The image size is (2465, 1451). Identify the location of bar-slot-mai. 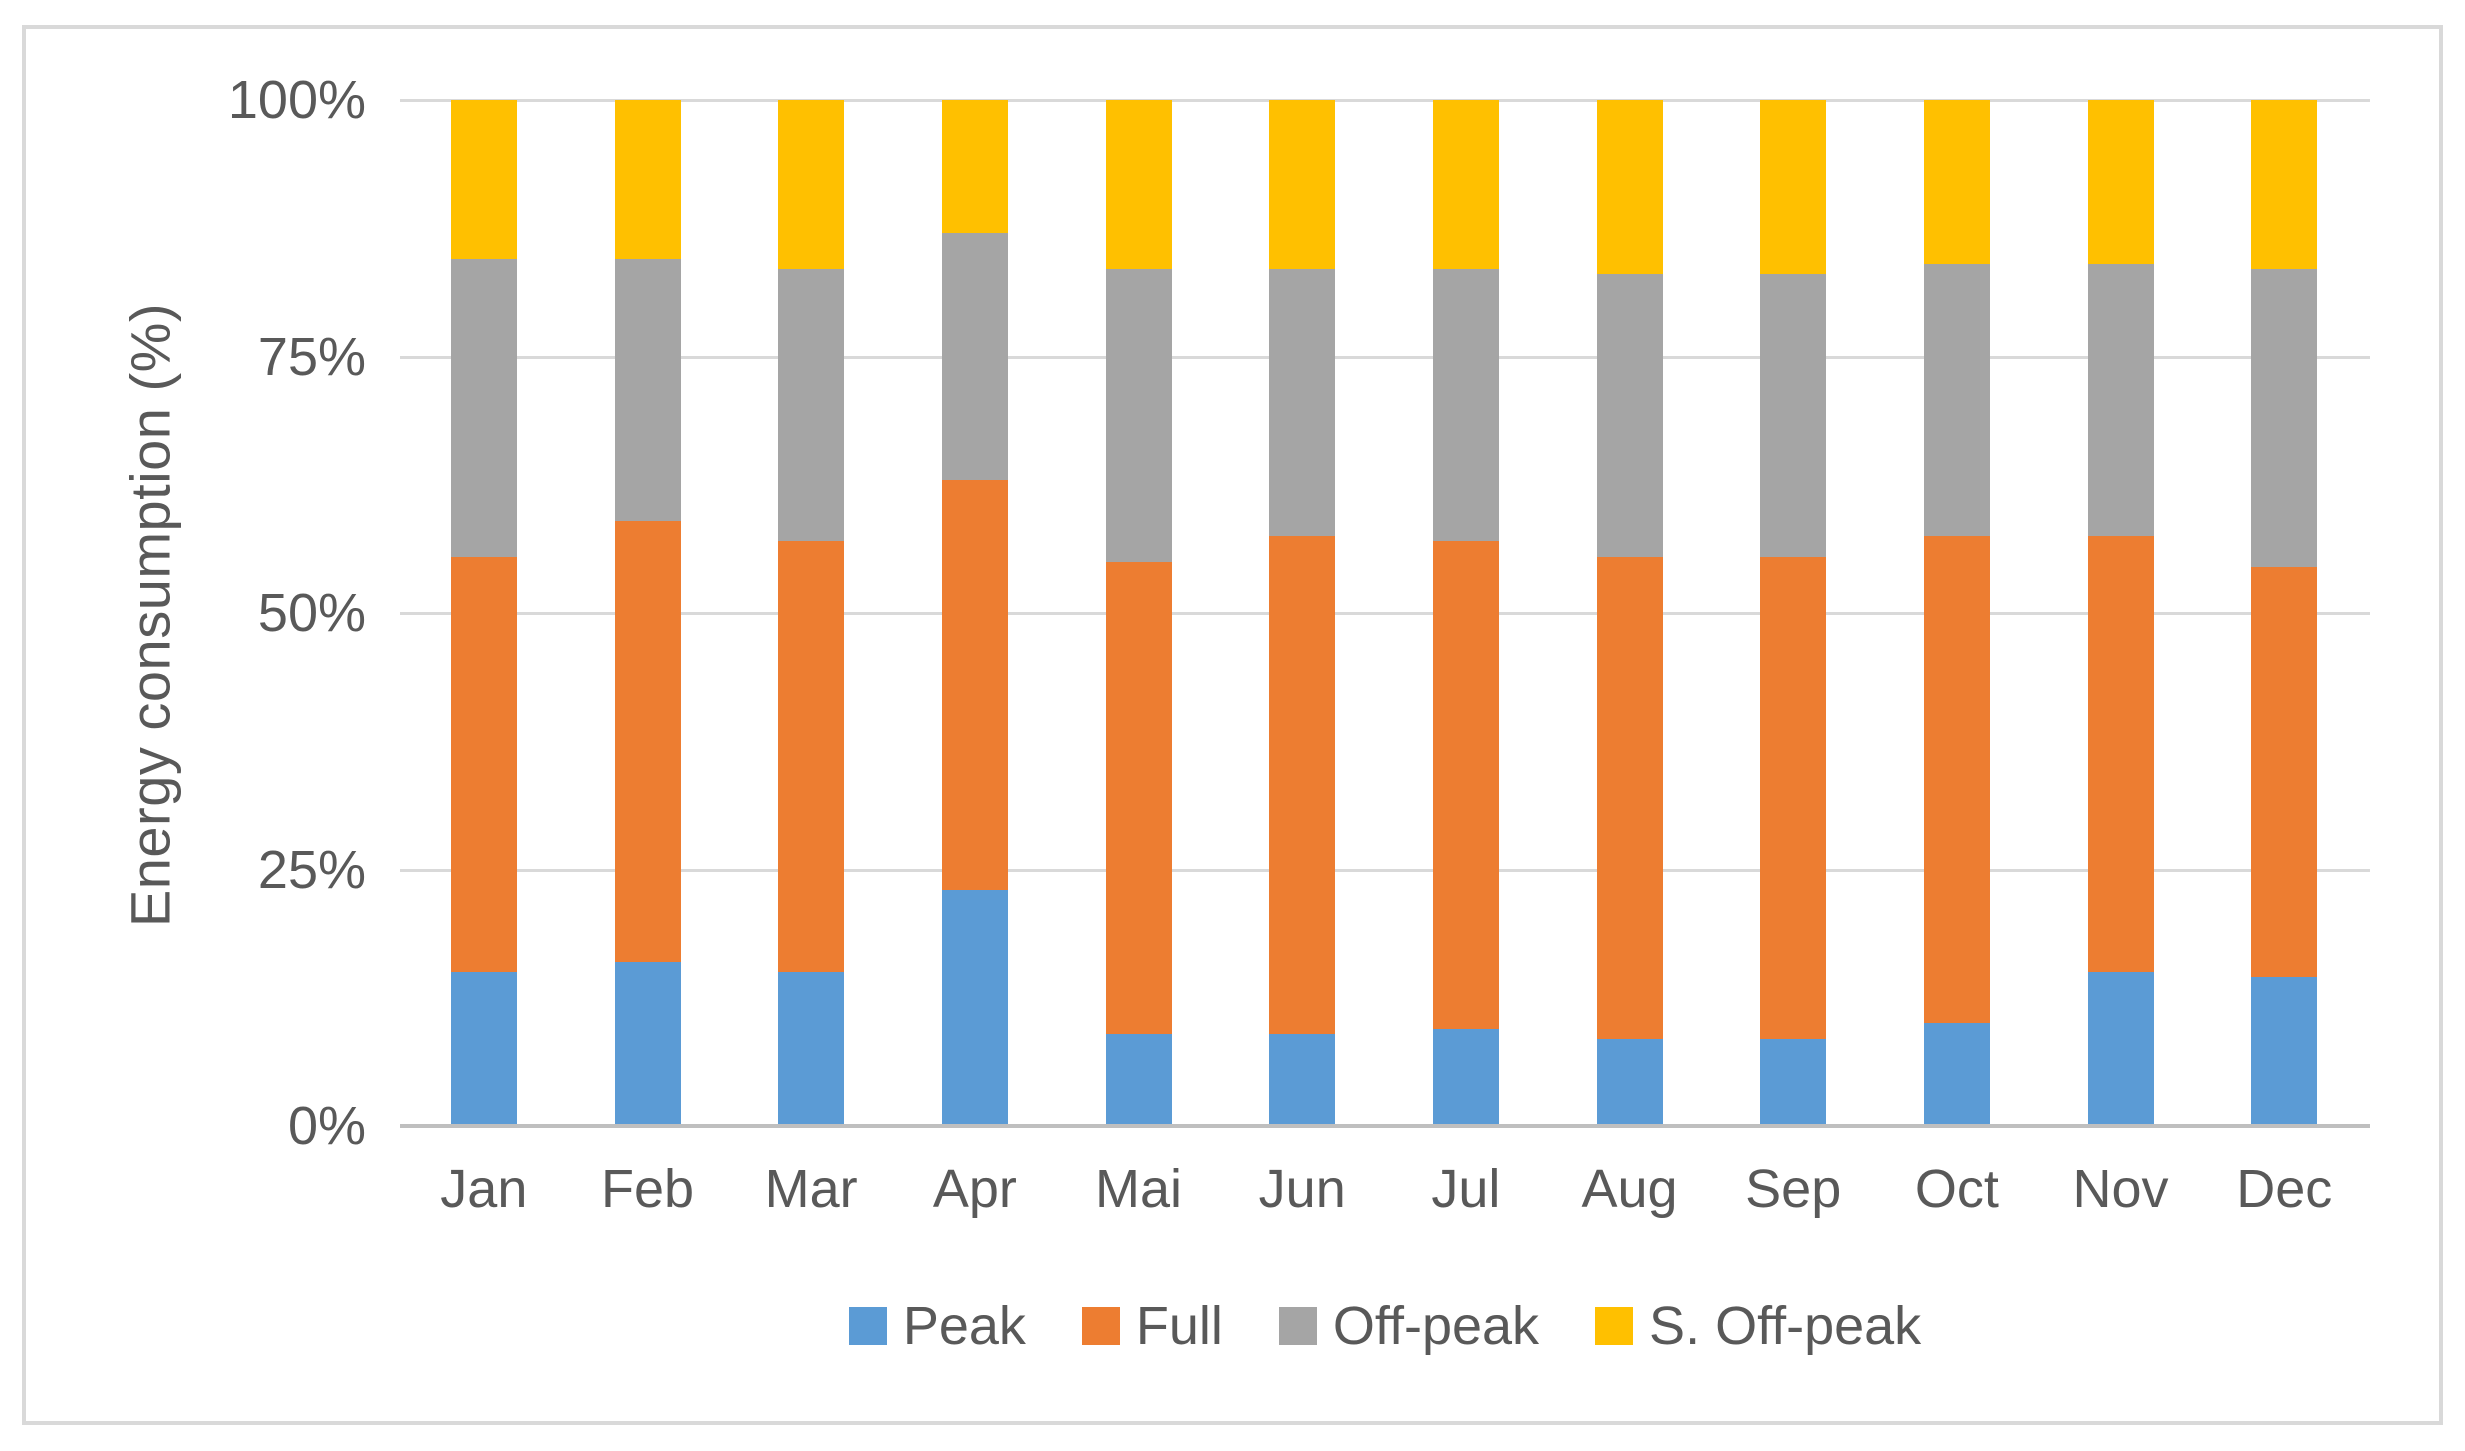
(1139, 613).